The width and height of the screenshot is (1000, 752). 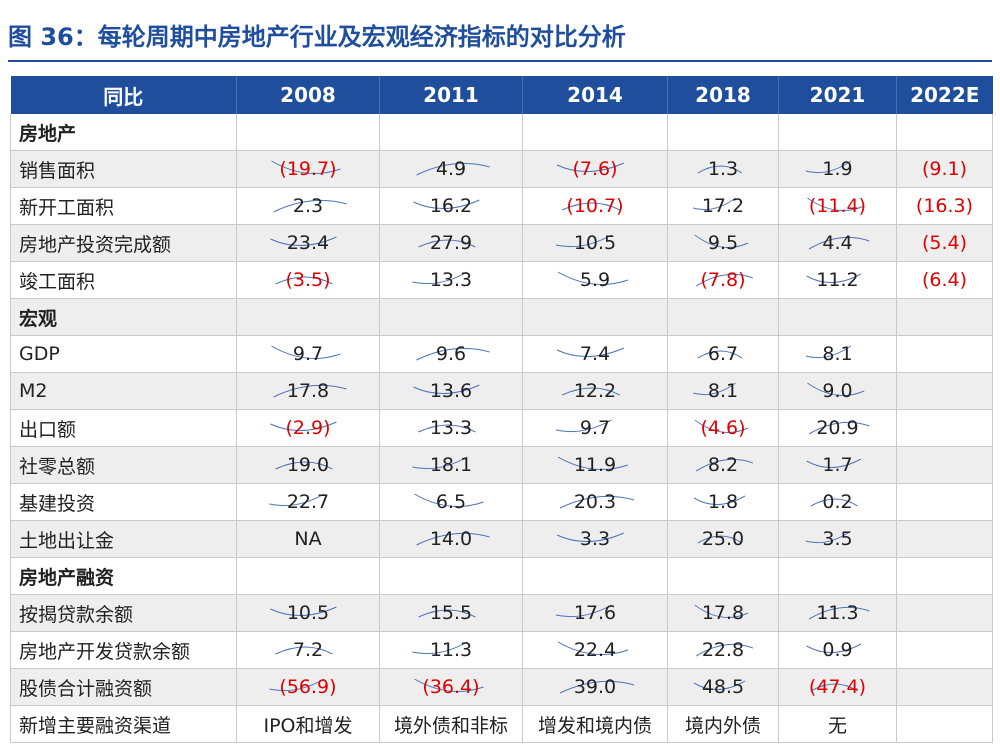 What do you see at coordinates (123, 539) in the screenshot?
I see `row-label: 土地出让金` at bounding box center [123, 539].